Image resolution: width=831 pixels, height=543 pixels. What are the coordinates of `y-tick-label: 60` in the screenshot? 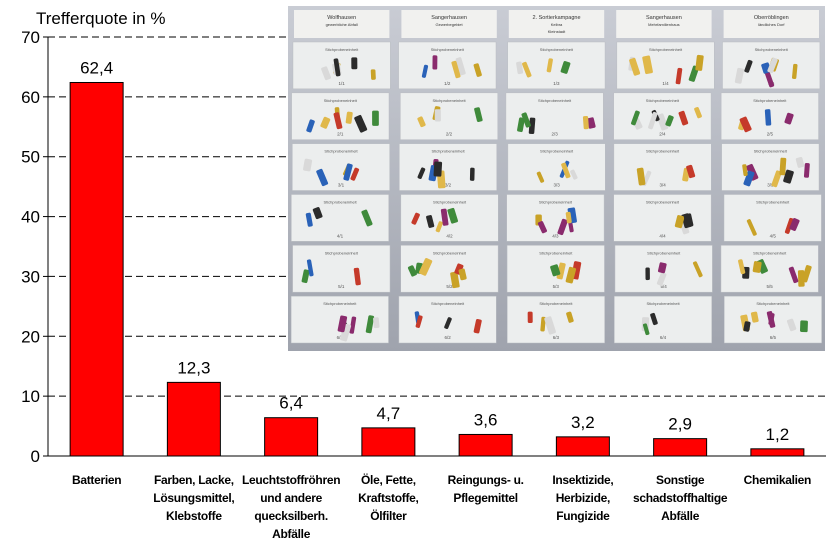 It's located at (30, 97).